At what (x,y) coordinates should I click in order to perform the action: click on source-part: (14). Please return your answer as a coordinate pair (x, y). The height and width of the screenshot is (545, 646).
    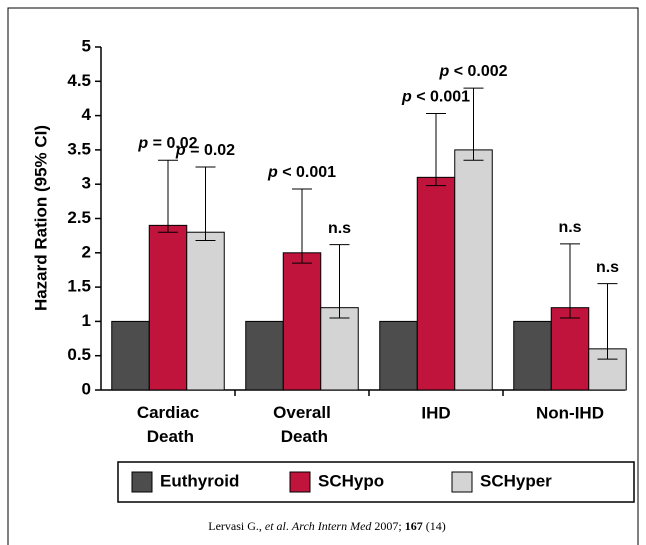
    Looking at the image, I should click on (434, 526).